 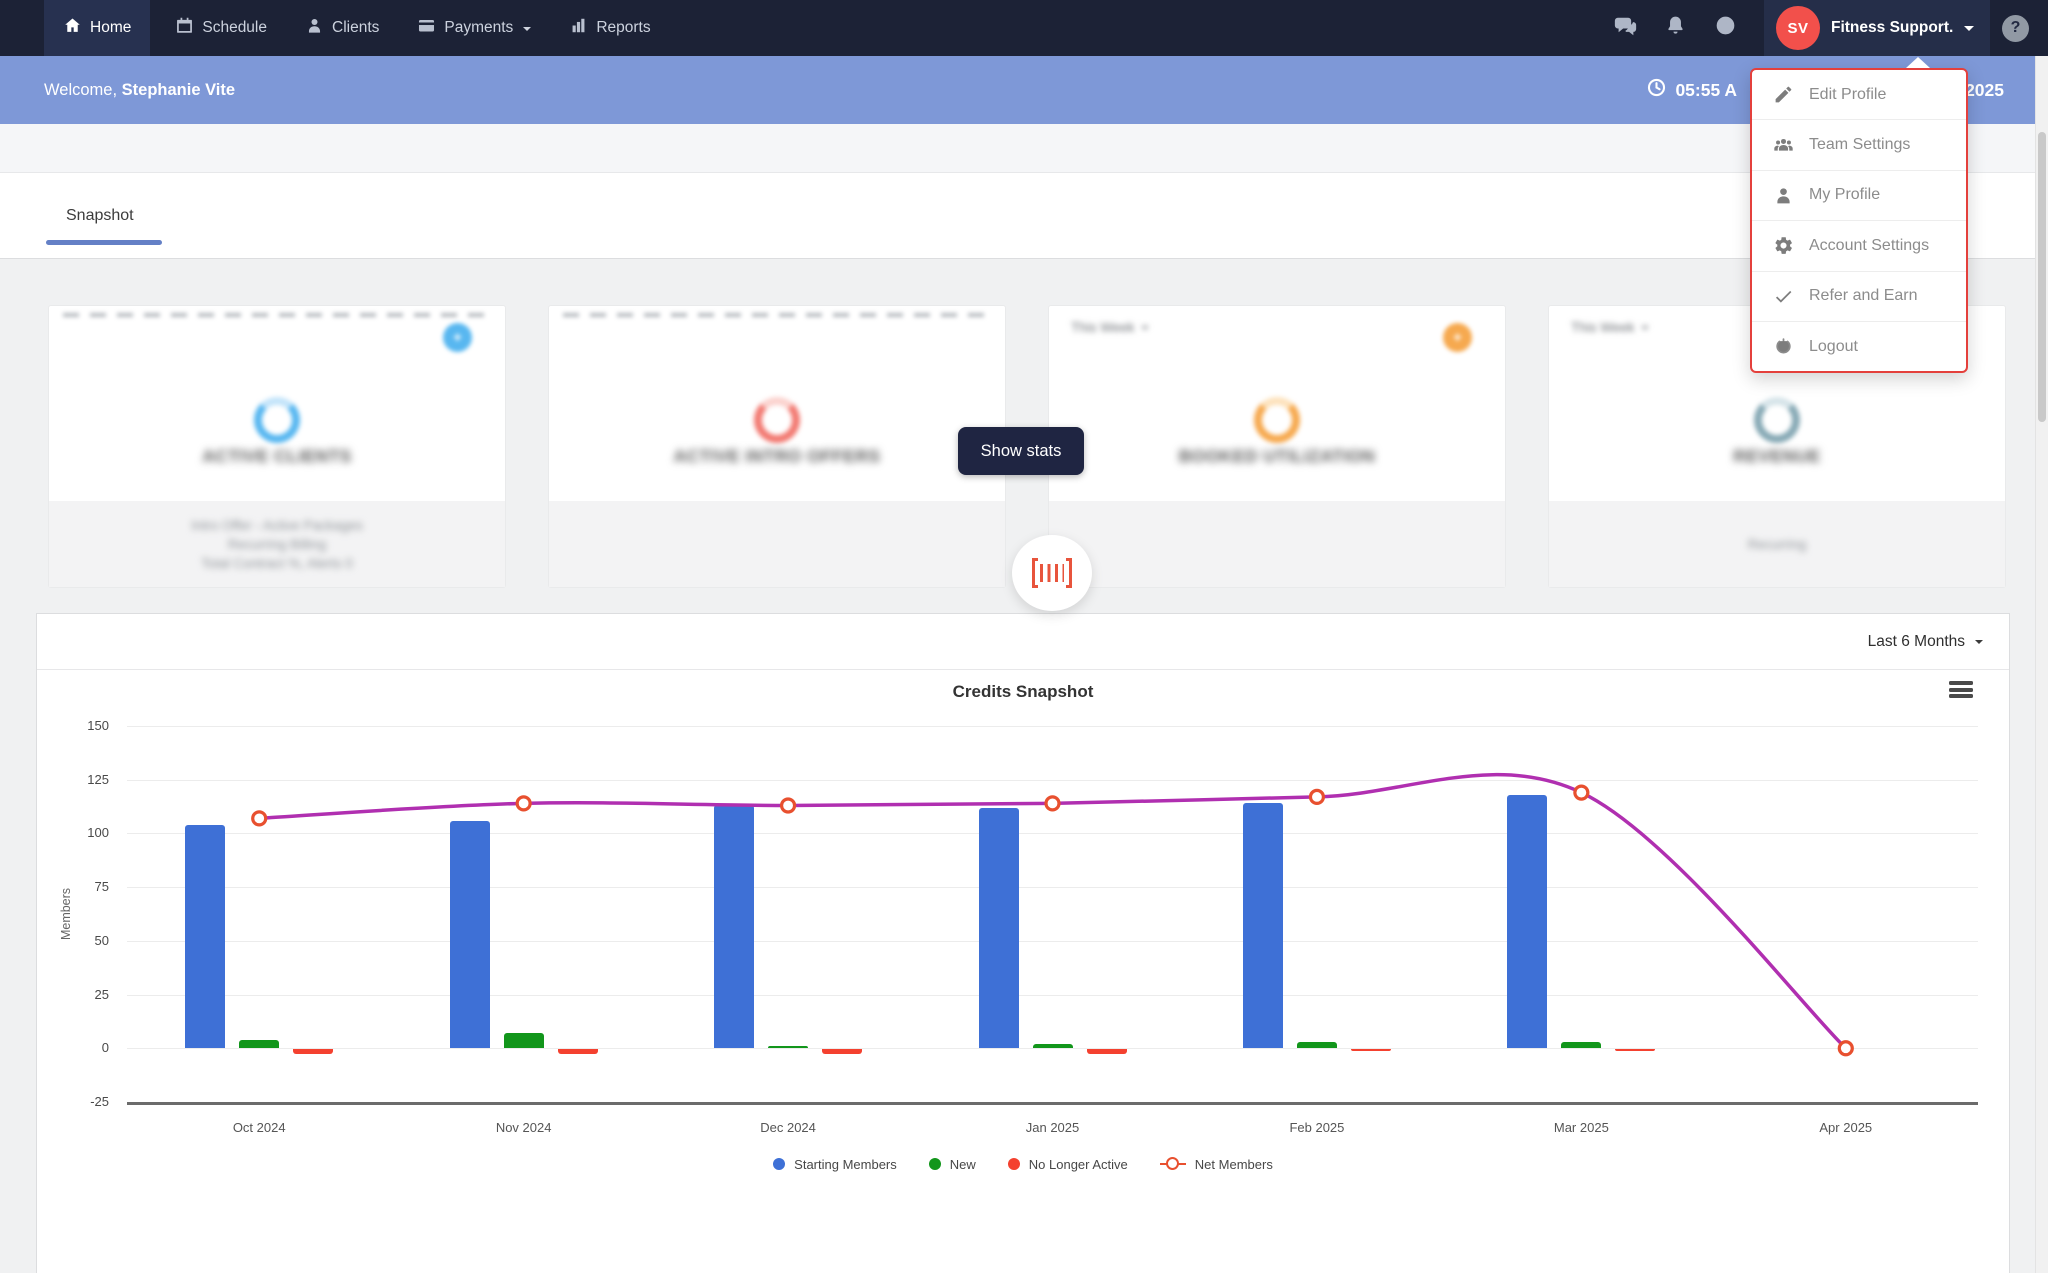 What do you see at coordinates (1316, 1045) in the screenshot?
I see `bar-new-feb-2025` at bounding box center [1316, 1045].